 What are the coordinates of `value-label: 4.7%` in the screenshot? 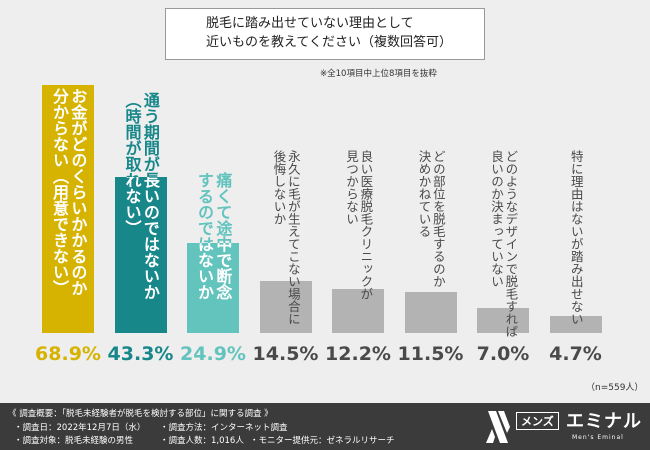 It's located at (575, 354).